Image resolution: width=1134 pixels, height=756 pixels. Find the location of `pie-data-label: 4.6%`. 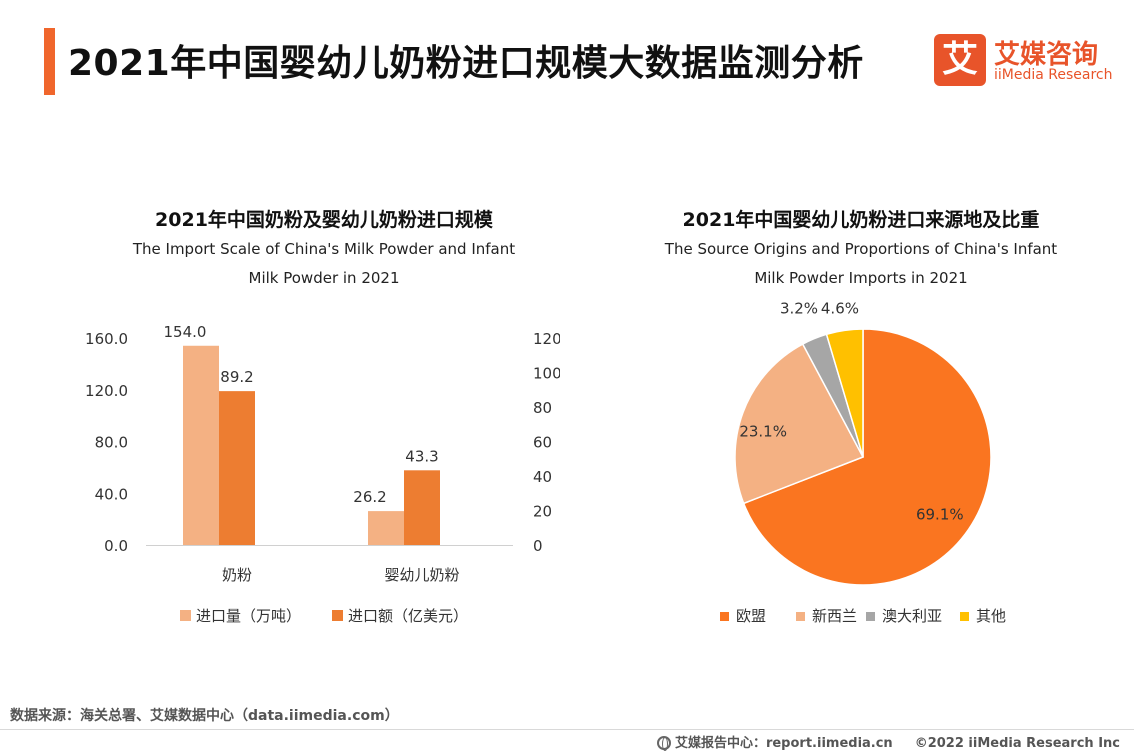

pie-data-label: 4.6% is located at coordinates (840, 309).